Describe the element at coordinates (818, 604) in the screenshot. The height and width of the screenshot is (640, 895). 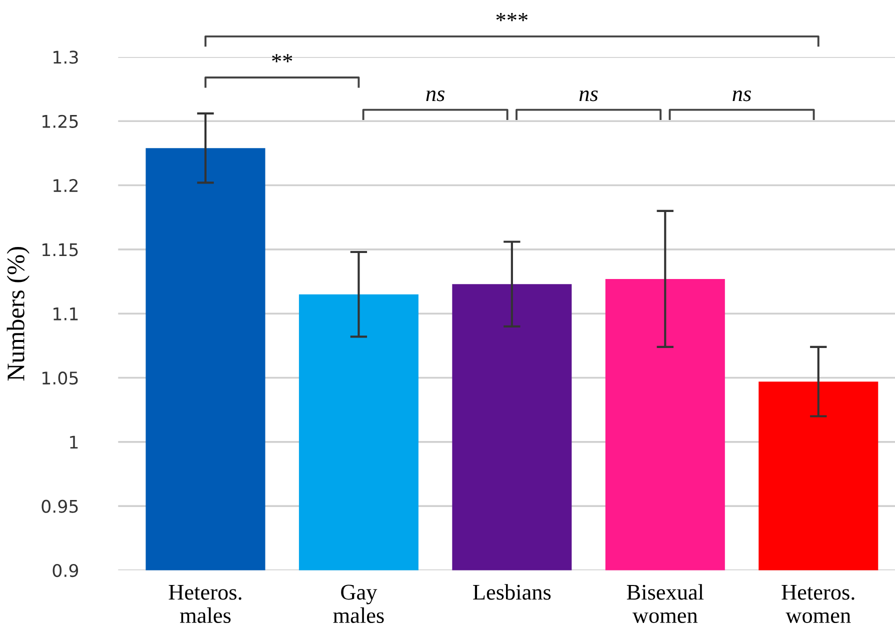
I see `x-tick-label: Heteros. women` at that location.